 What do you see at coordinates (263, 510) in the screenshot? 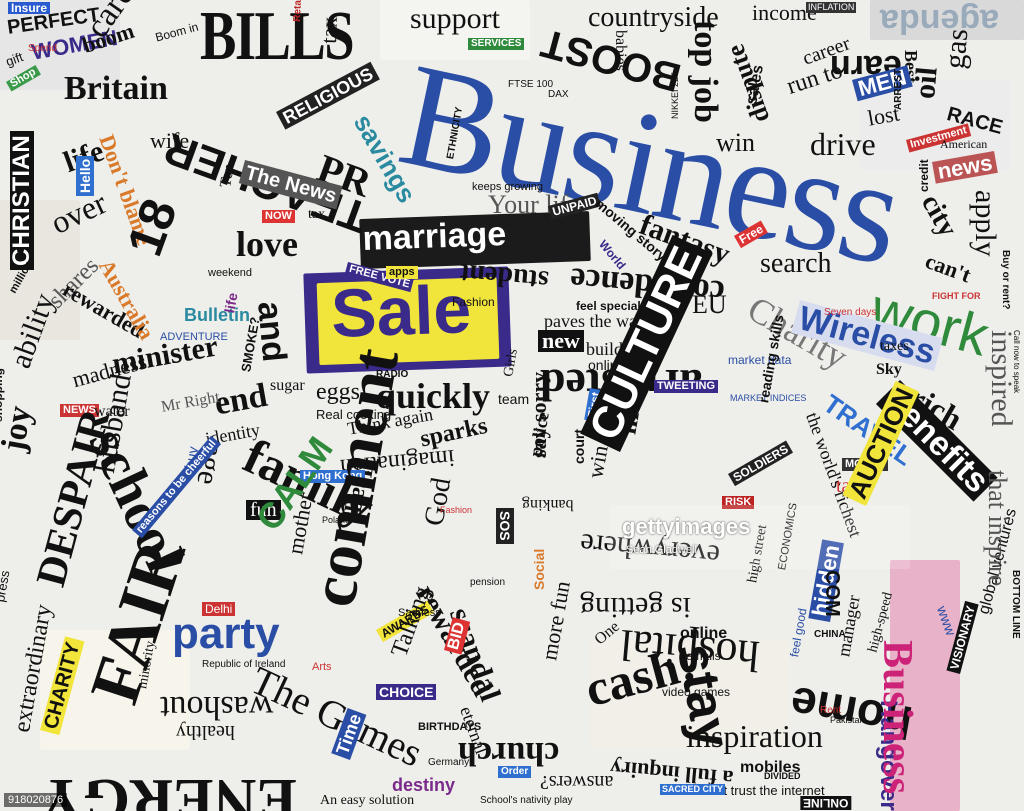
I see `word: fun` at bounding box center [263, 510].